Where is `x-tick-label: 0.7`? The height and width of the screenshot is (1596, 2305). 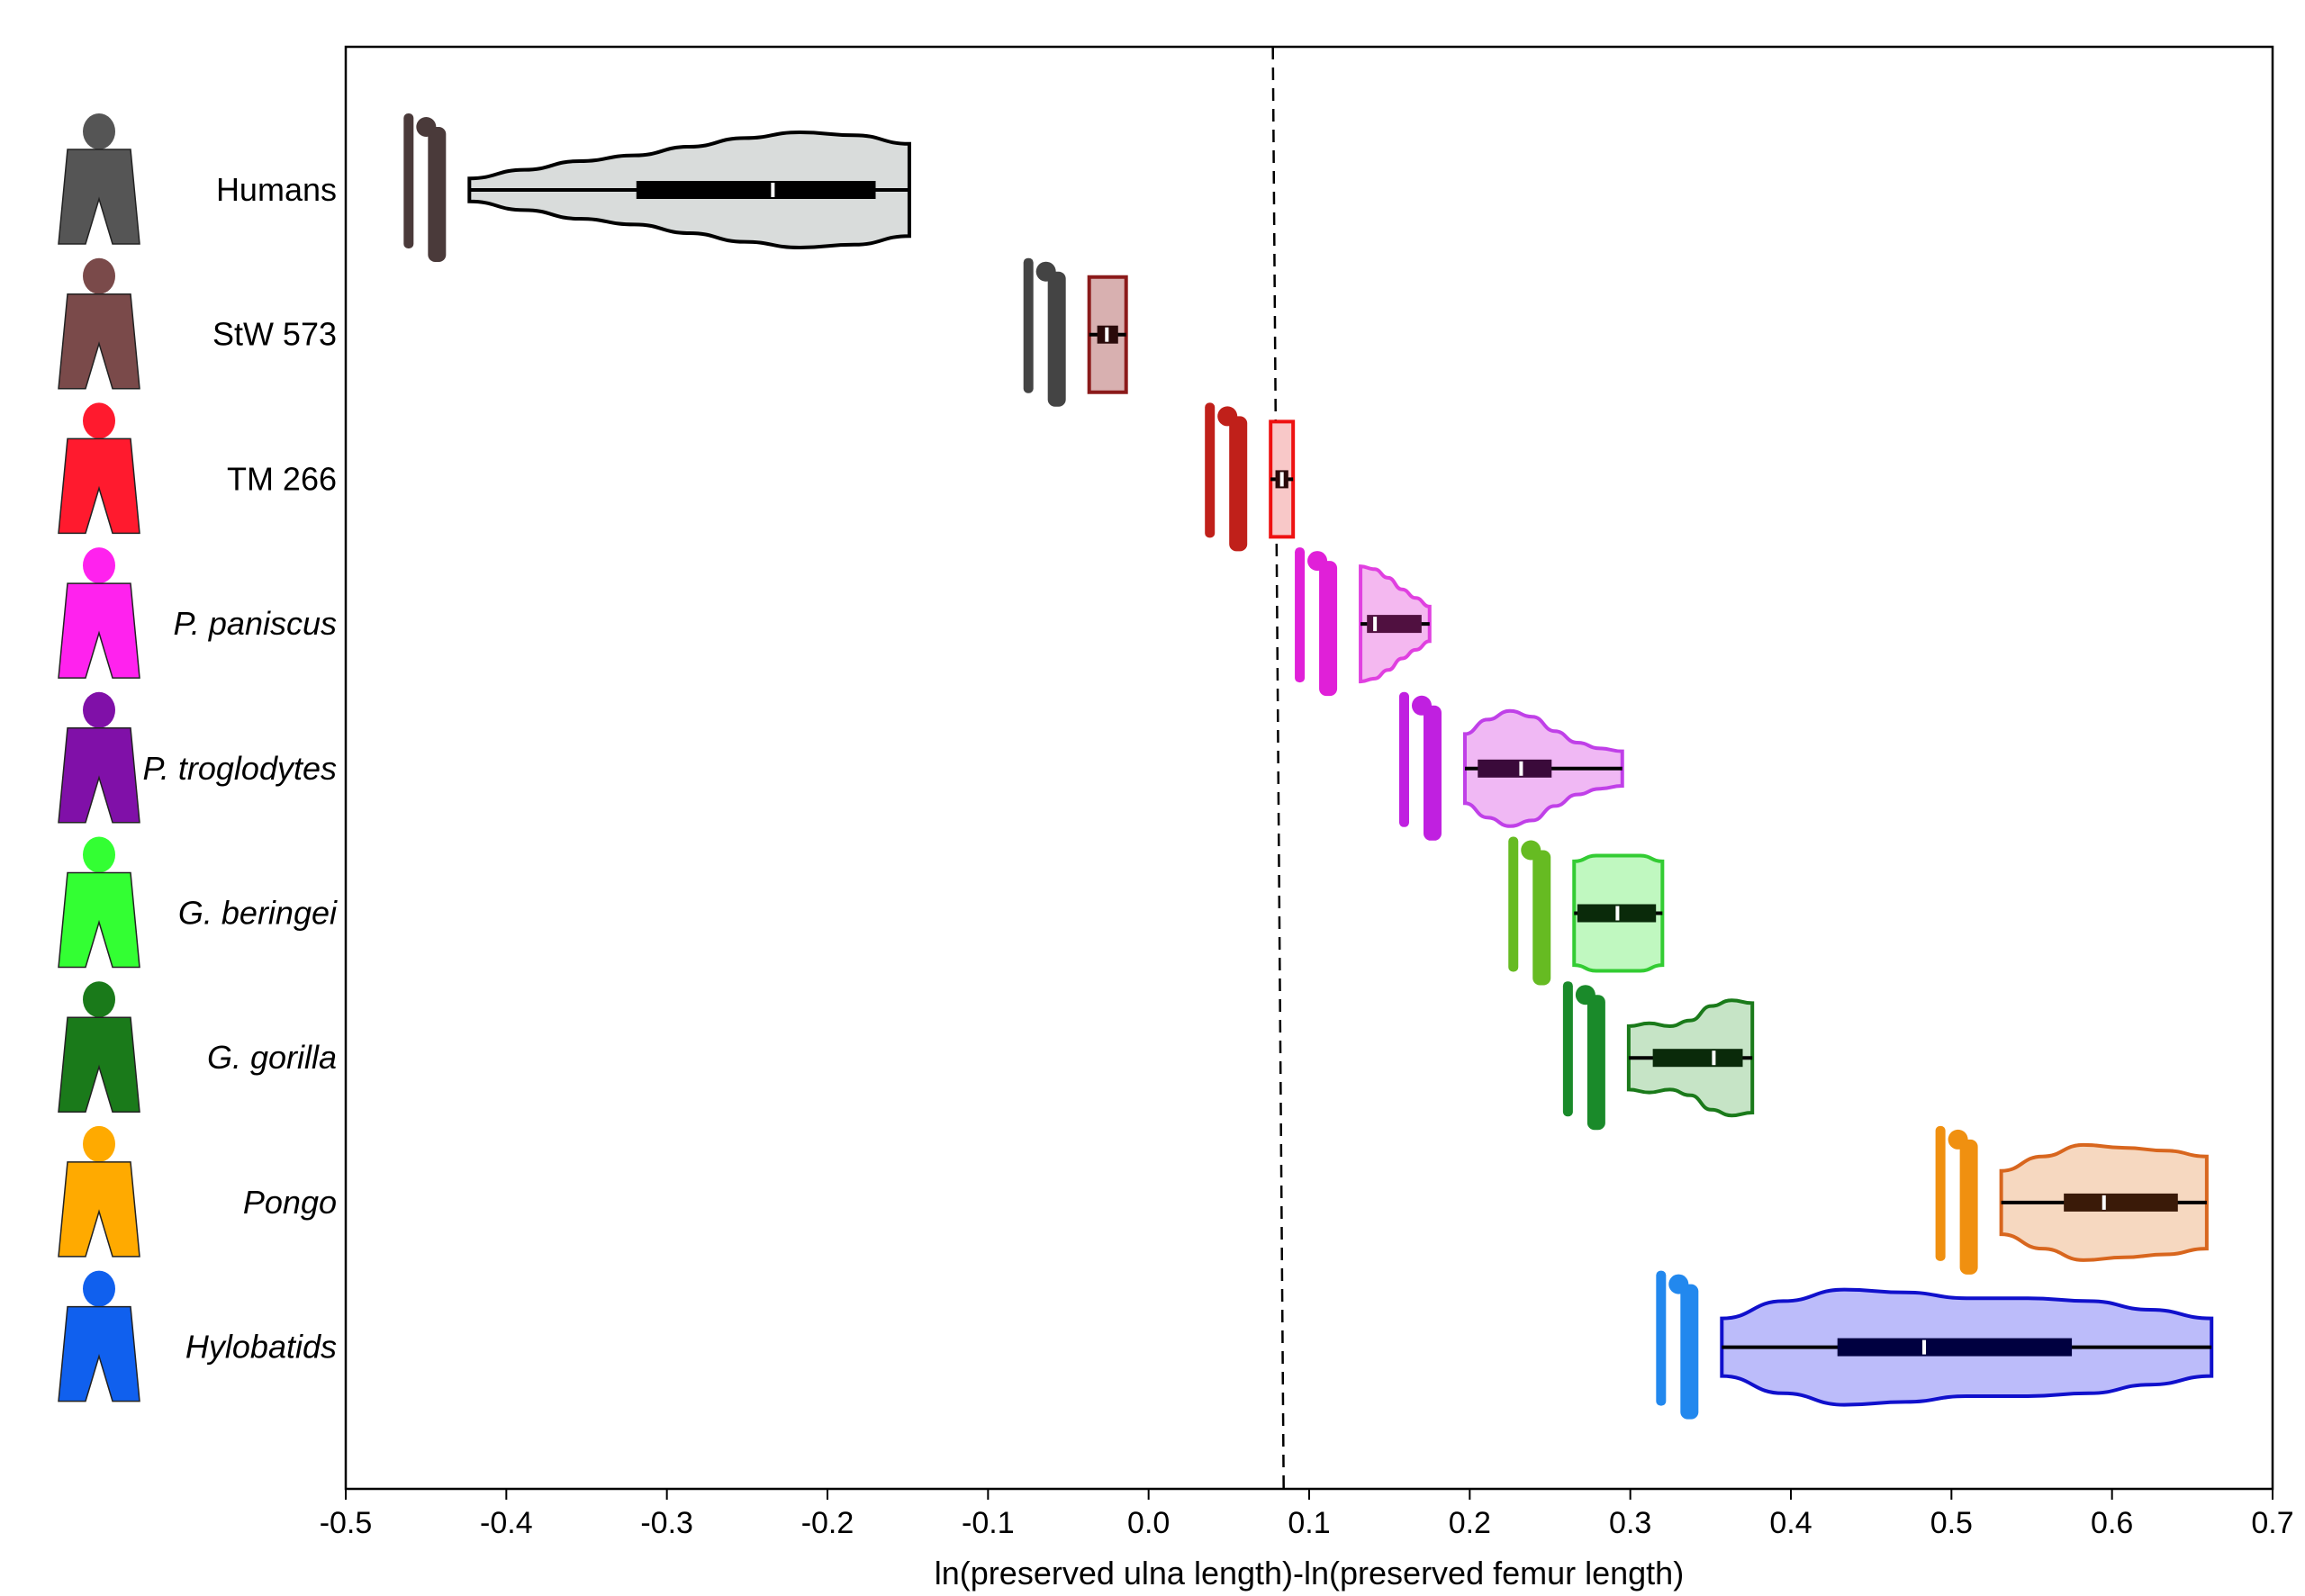
x-tick-label: 0.7 is located at coordinates (2272, 1523).